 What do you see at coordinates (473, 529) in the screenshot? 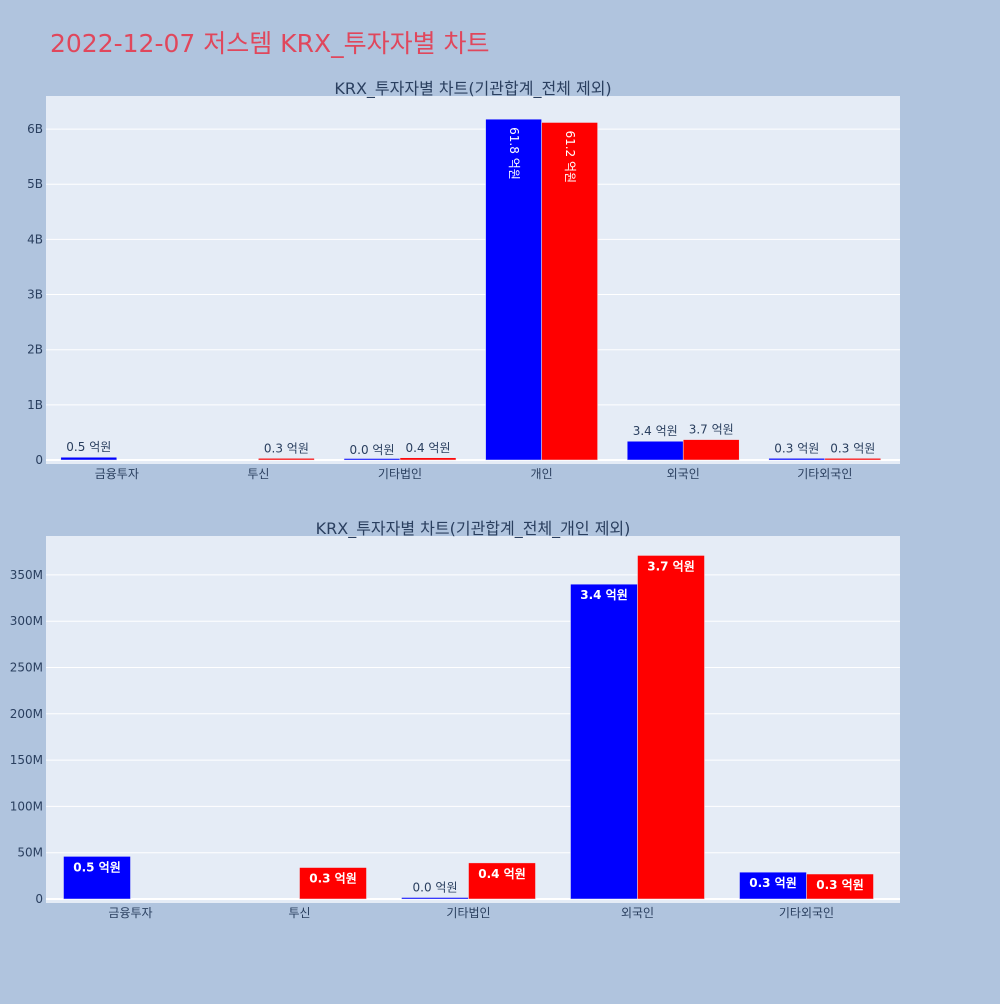
I see `chart-title-2: KRX_투자자별 차트(기관합계_전체_개인 제외)` at bounding box center [473, 529].